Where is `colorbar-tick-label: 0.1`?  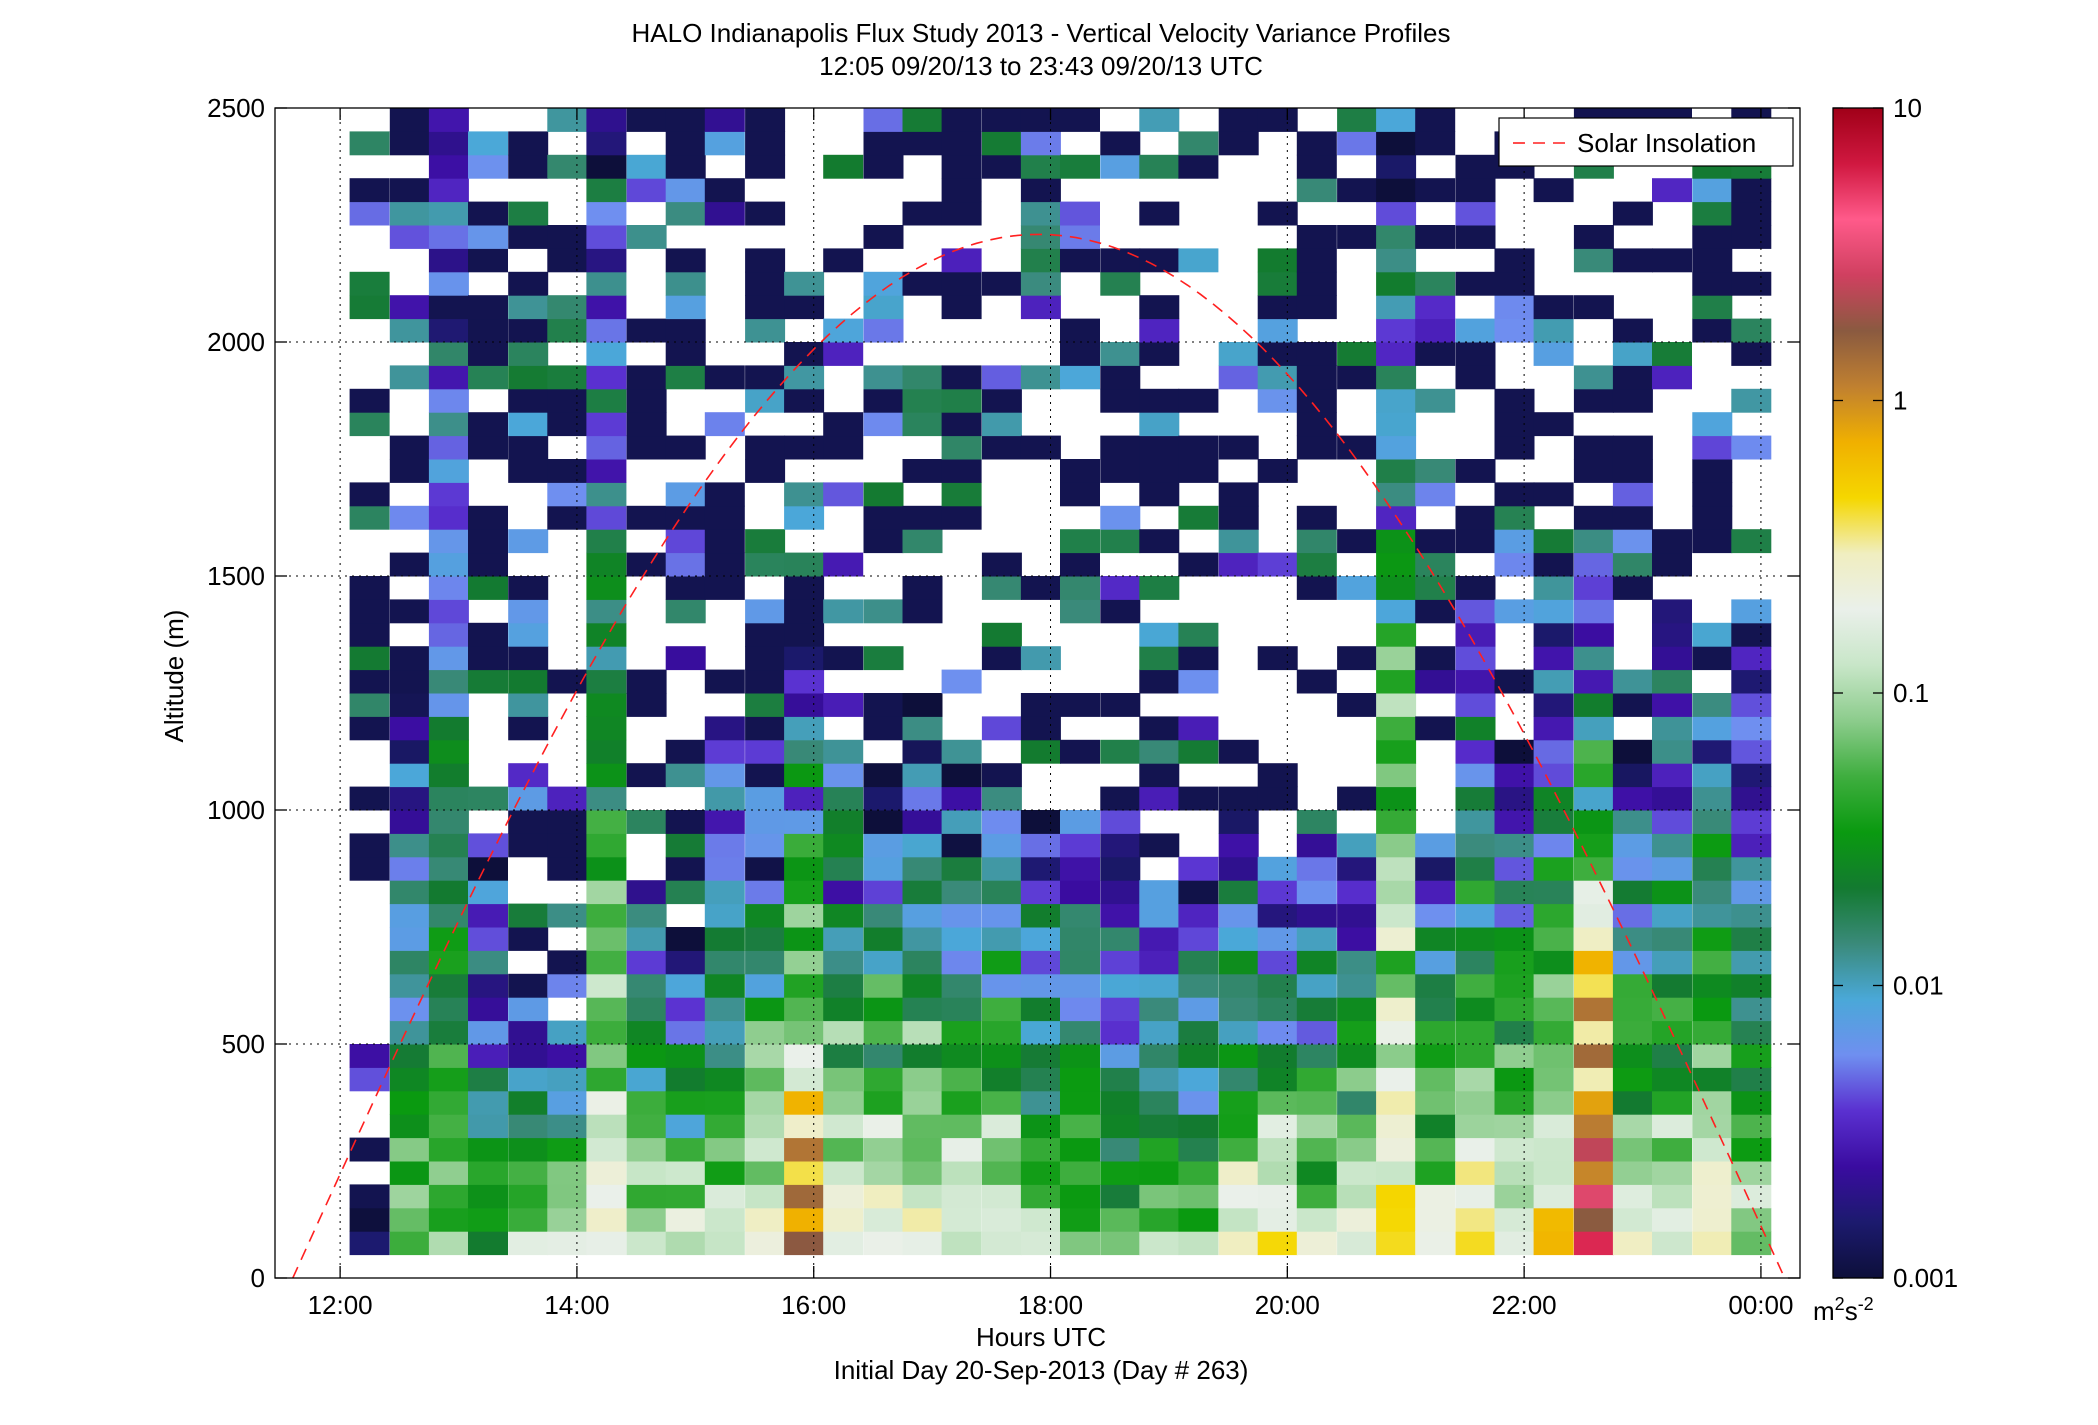 colorbar-tick-label: 0.1 is located at coordinates (1911, 693).